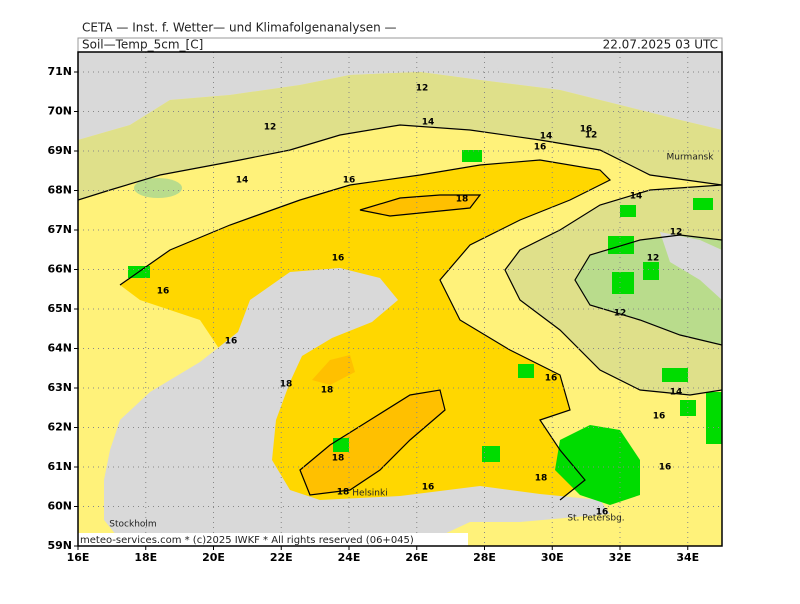  I want to click on lat-label: 63N, so click(59, 387).